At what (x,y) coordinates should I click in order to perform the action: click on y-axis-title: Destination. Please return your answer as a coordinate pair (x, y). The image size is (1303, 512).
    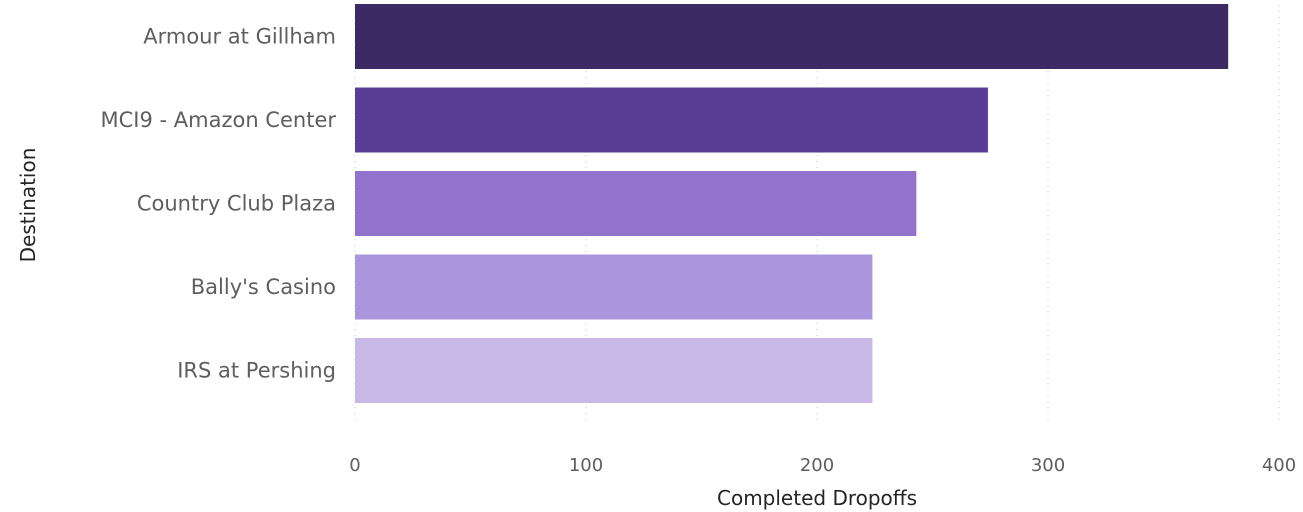
    Looking at the image, I should click on (28, 205).